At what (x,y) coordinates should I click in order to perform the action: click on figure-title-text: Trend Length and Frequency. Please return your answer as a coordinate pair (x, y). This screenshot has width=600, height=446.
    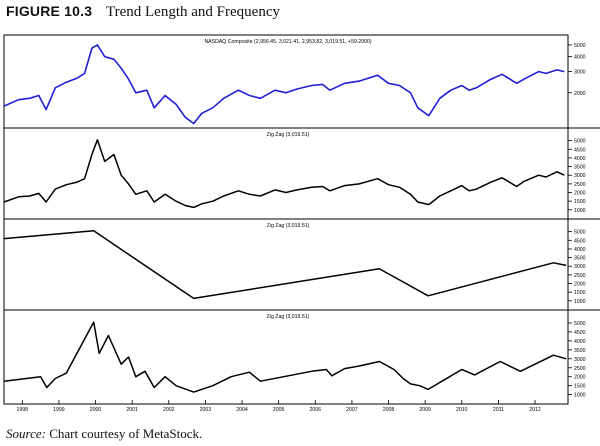
    Looking at the image, I should click on (192, 12).